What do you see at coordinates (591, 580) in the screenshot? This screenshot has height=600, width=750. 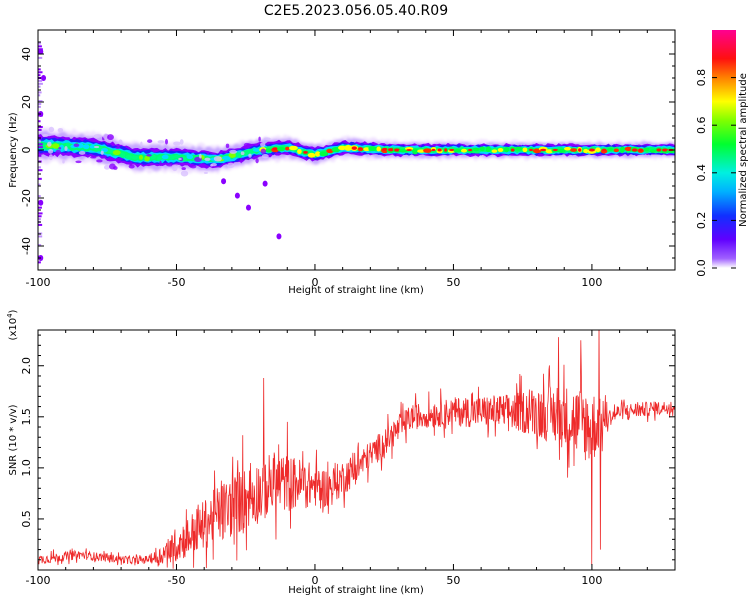 I see `snr-x-tick-label: 100` at bounding box center [591, 580].